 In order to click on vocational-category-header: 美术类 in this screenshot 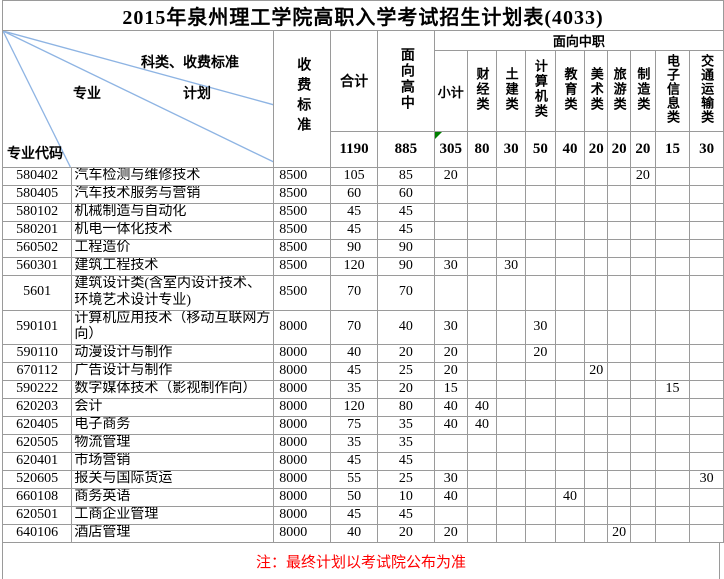, I will do `click(596, 91)`.